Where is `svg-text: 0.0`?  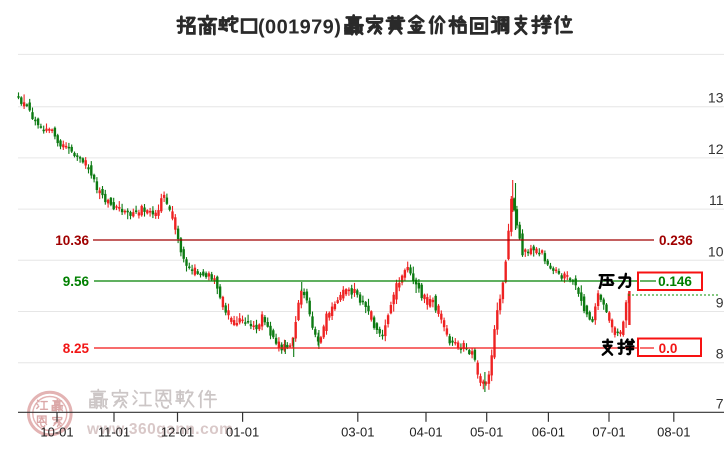 svg-text: 0.0 is located at coordinates (668, 348).